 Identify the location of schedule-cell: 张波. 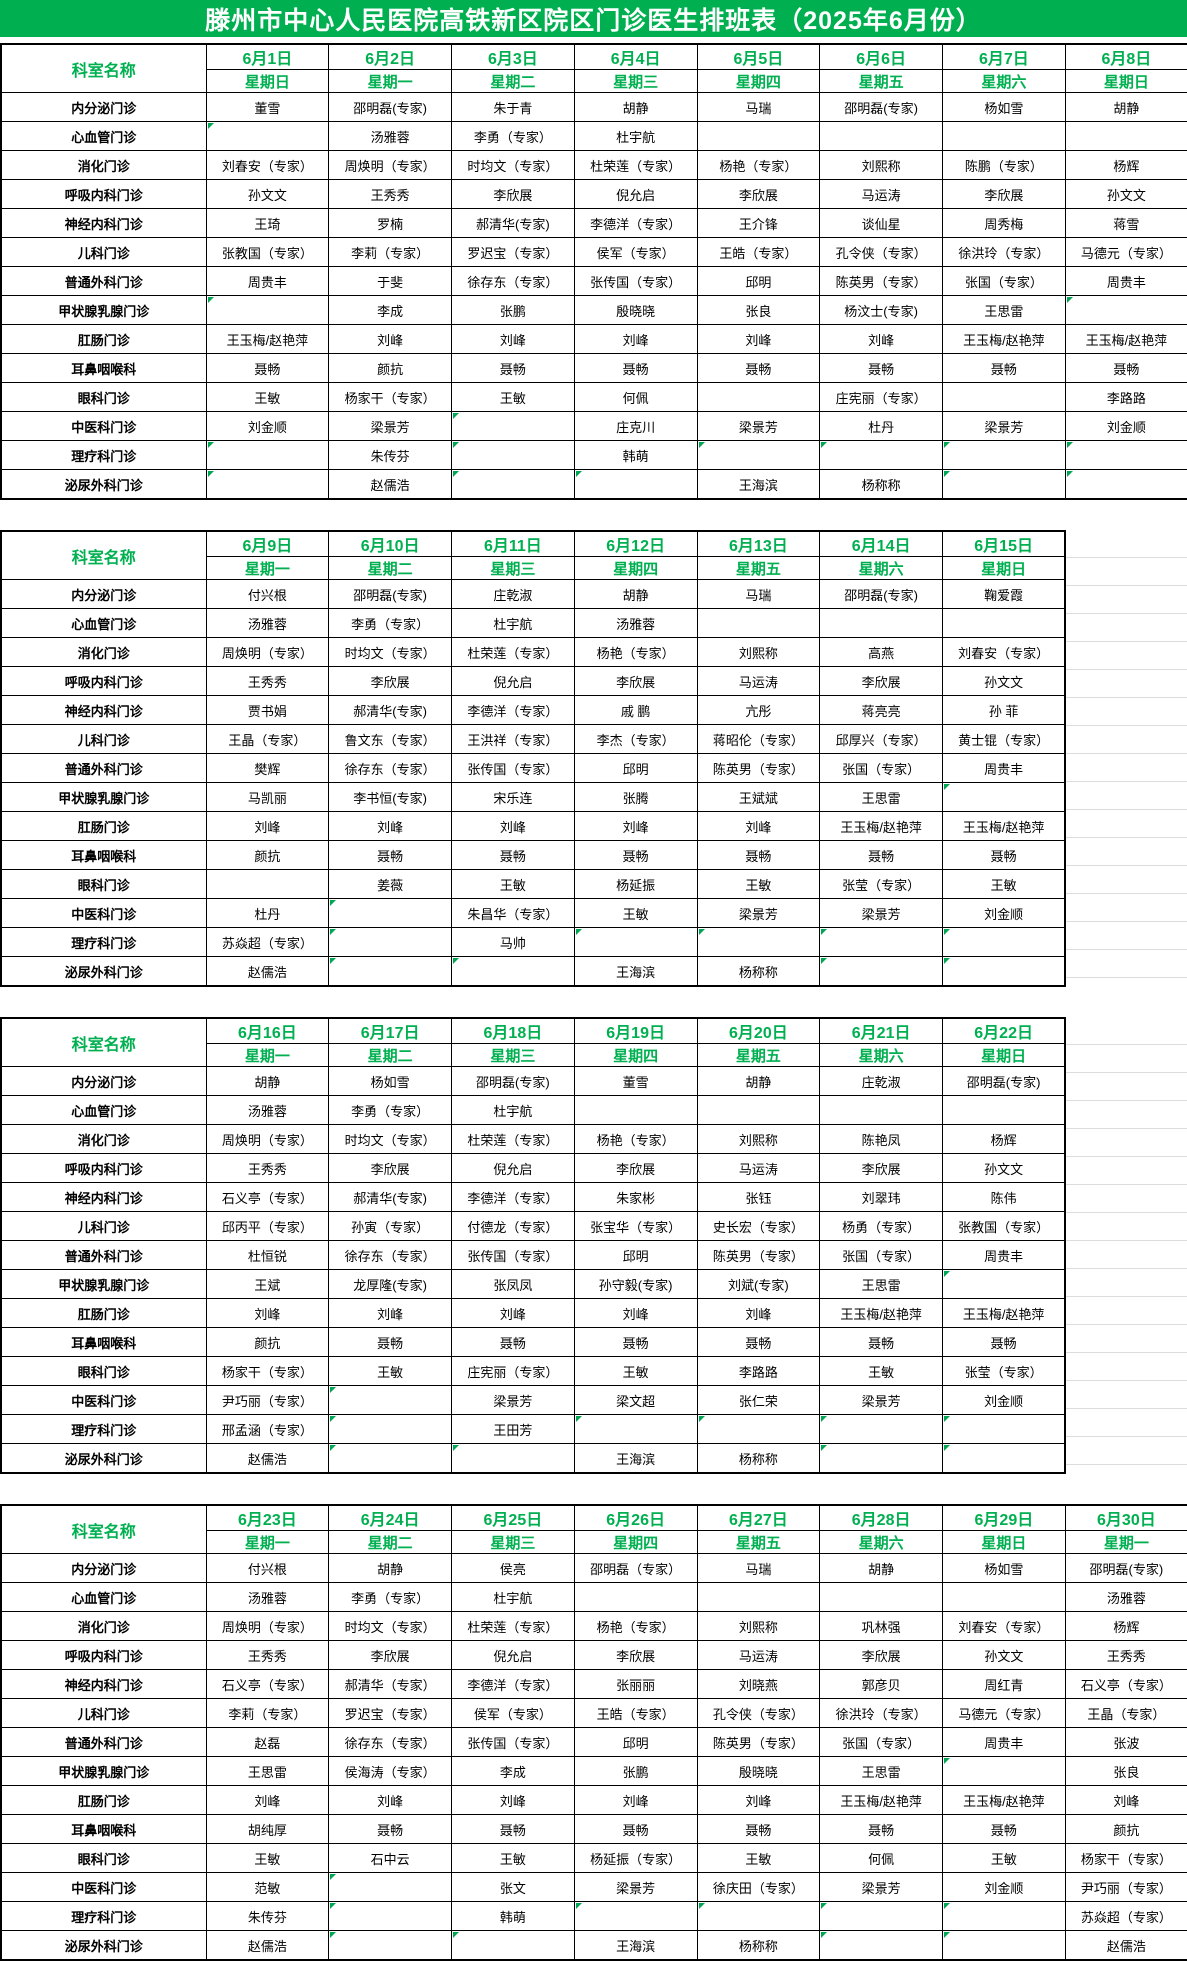
(1125, 1742).